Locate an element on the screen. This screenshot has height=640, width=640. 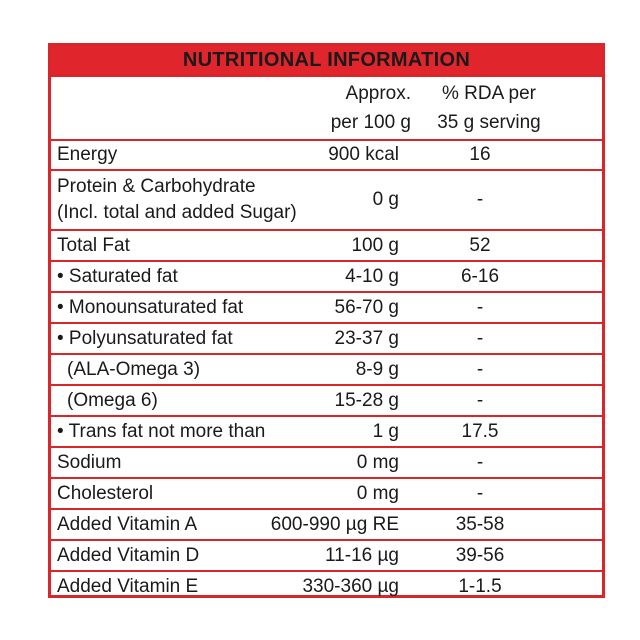
table-row: Added Vitamin E 330-360 µg 1-1.5 is located at coordinates (326, 586).